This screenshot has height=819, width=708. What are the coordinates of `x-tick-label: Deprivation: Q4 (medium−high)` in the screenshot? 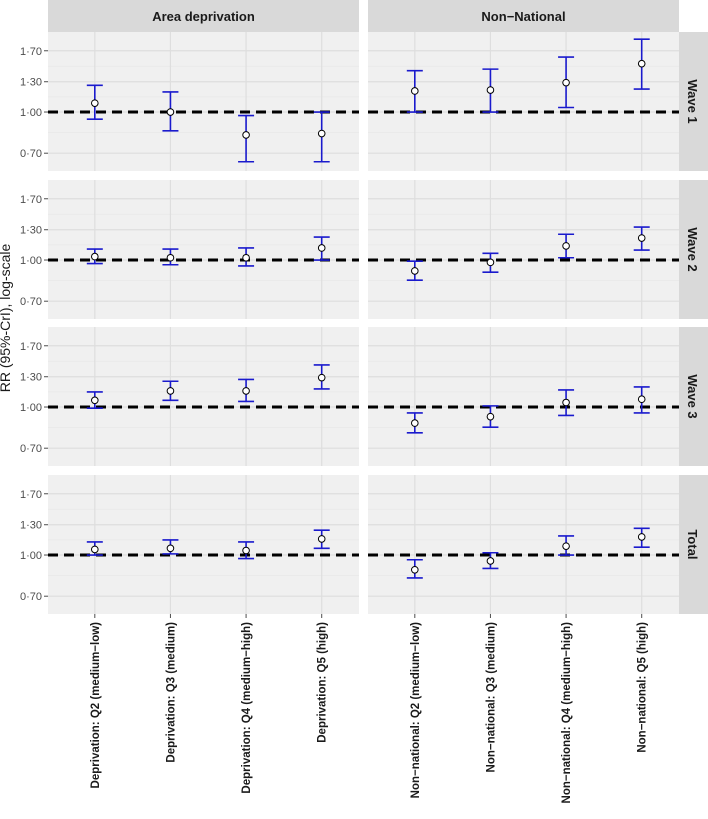 It's located at (247, 708).